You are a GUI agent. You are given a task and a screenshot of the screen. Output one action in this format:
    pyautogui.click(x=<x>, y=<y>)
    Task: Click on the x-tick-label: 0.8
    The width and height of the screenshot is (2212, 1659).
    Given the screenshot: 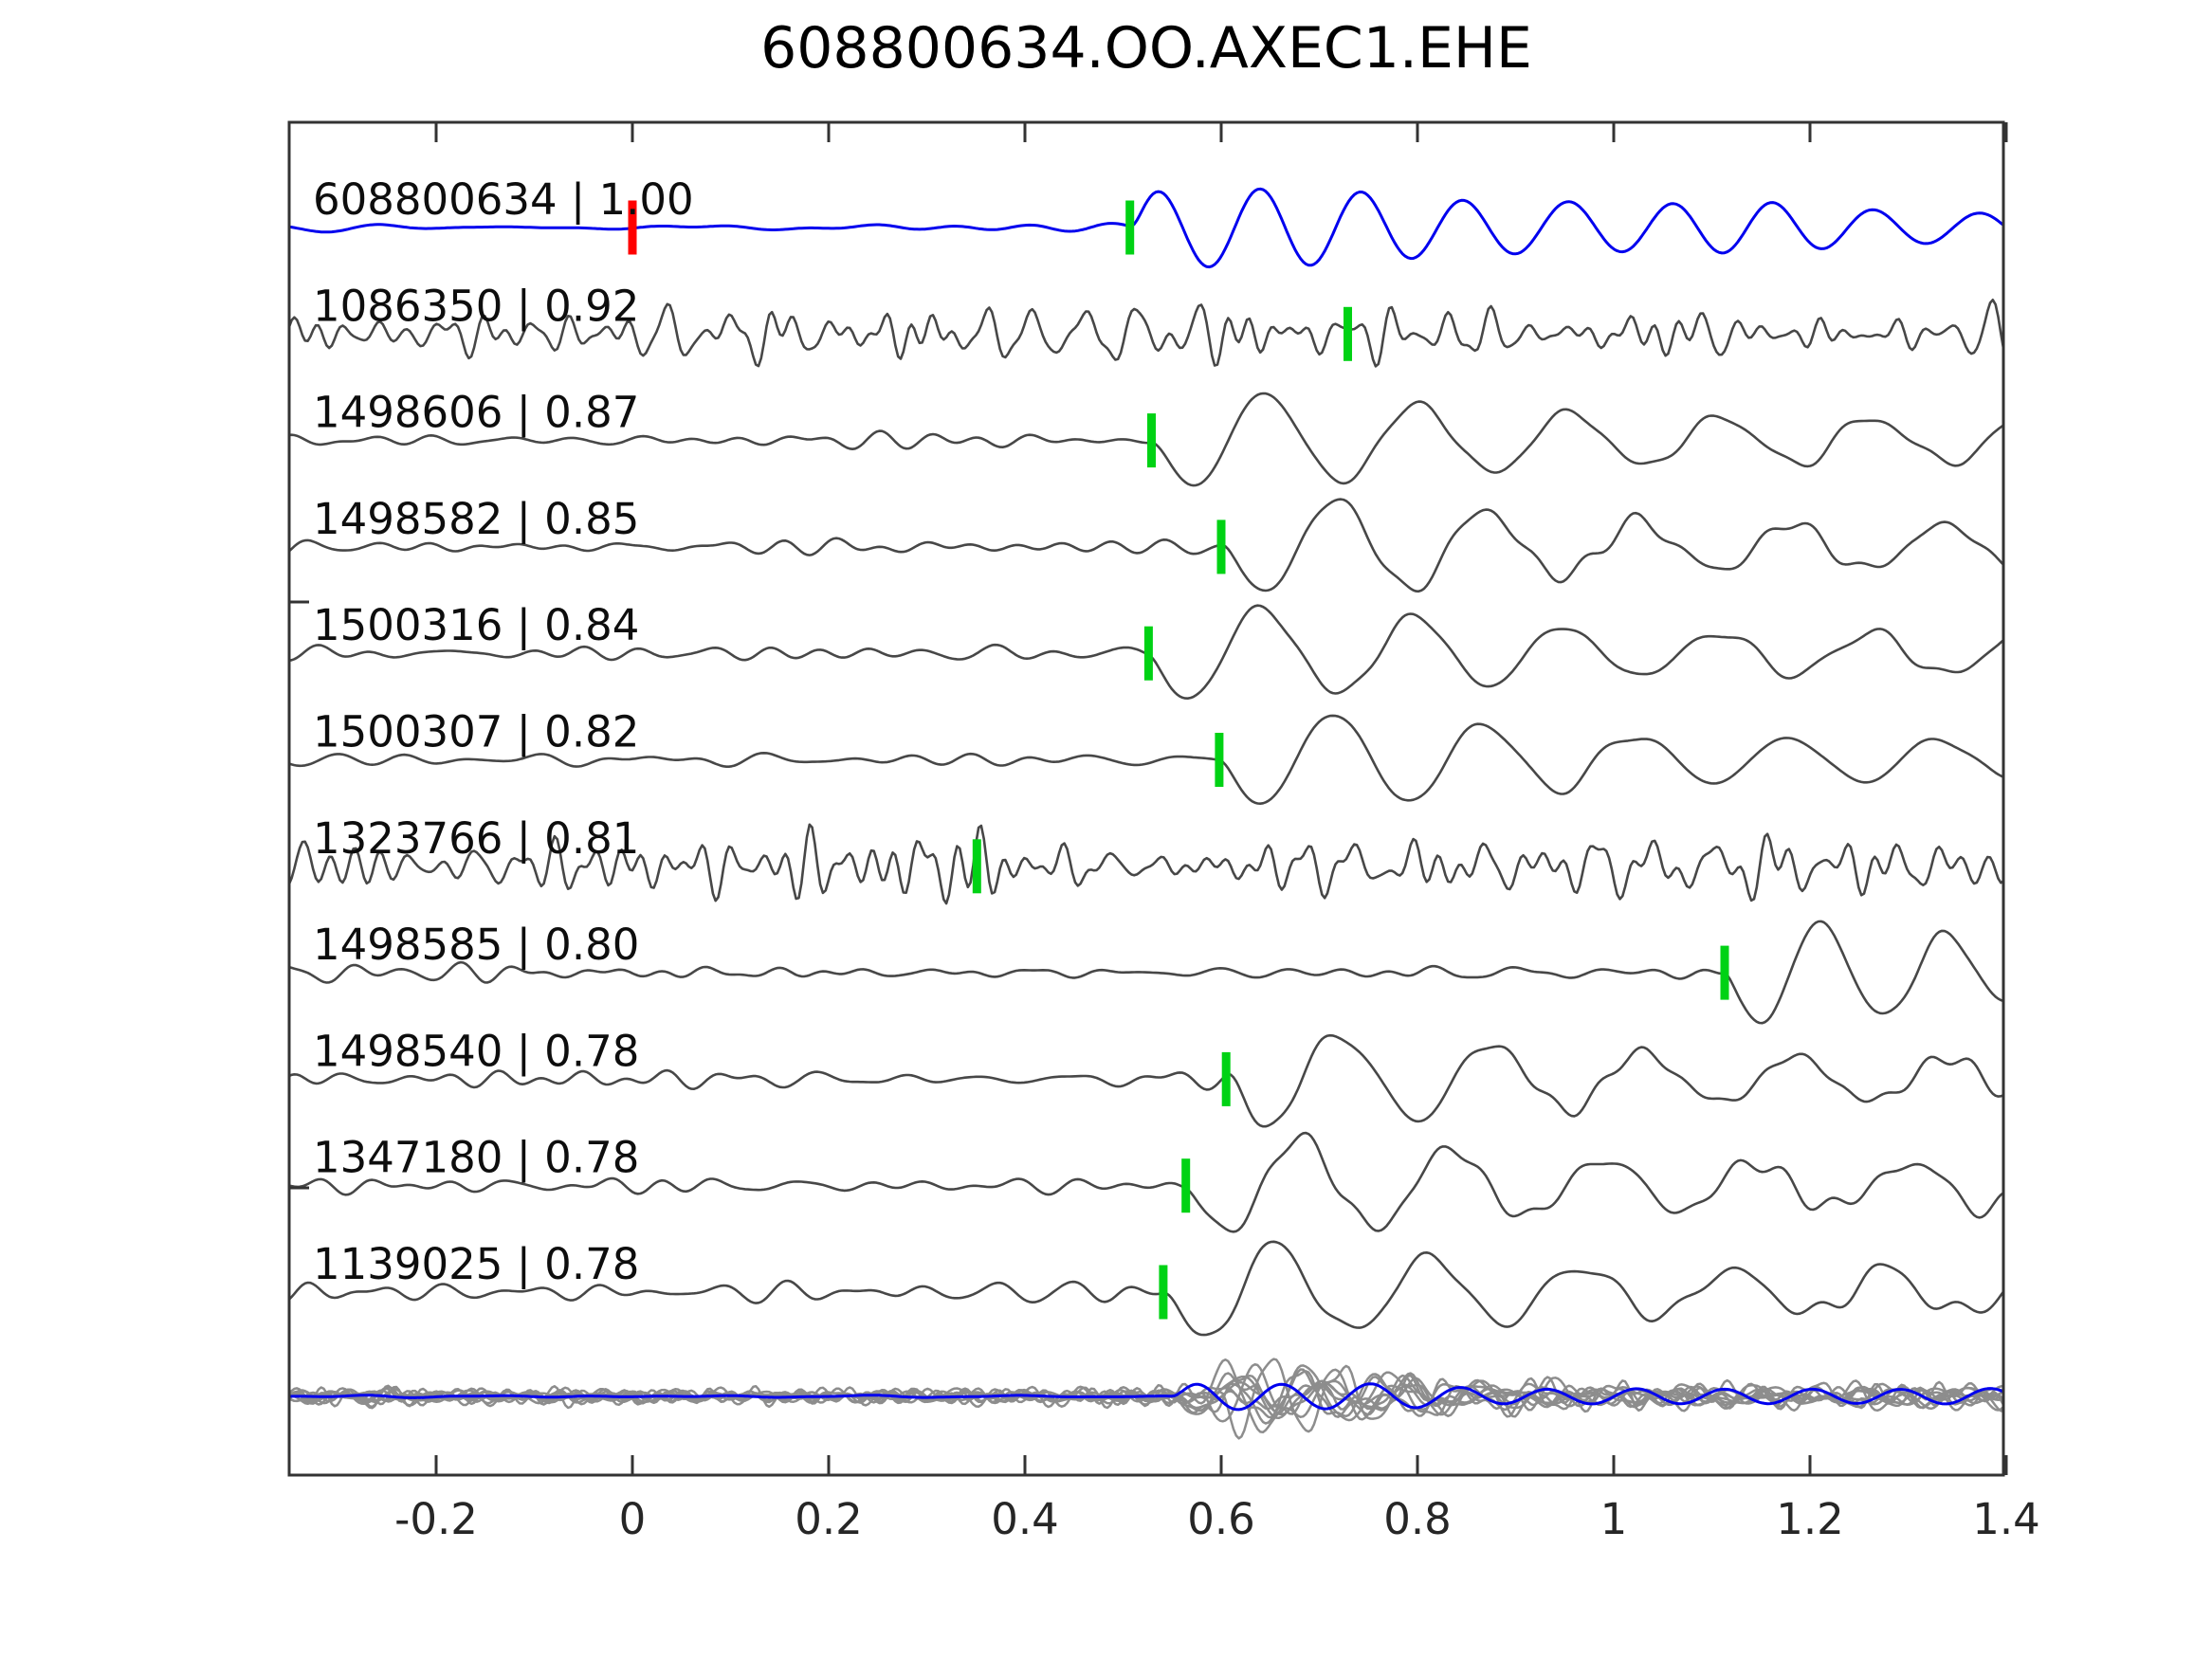 What is the action you would take?
    pyautogui.click(x=1417, y=1519)
    